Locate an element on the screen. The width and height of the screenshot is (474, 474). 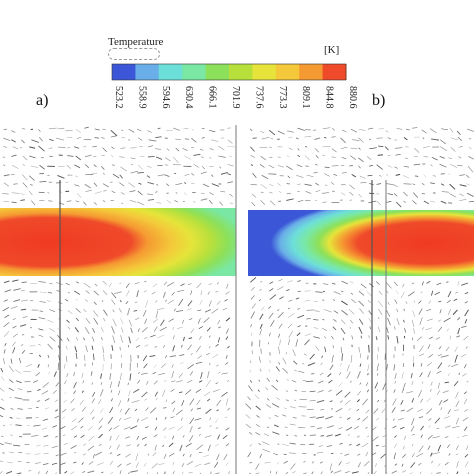
colorbar-tick-label: 844.8 is located at coordinates (329, 97).